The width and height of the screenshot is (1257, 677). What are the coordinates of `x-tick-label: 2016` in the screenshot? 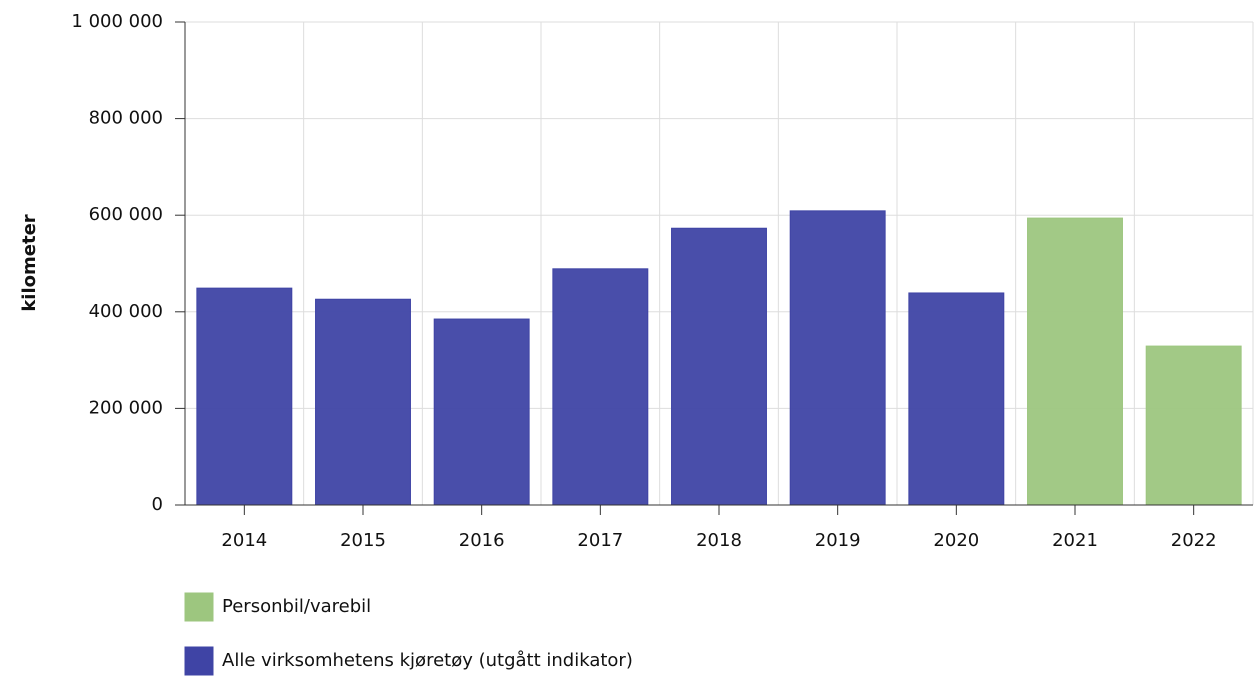 It's located at (482, 540).